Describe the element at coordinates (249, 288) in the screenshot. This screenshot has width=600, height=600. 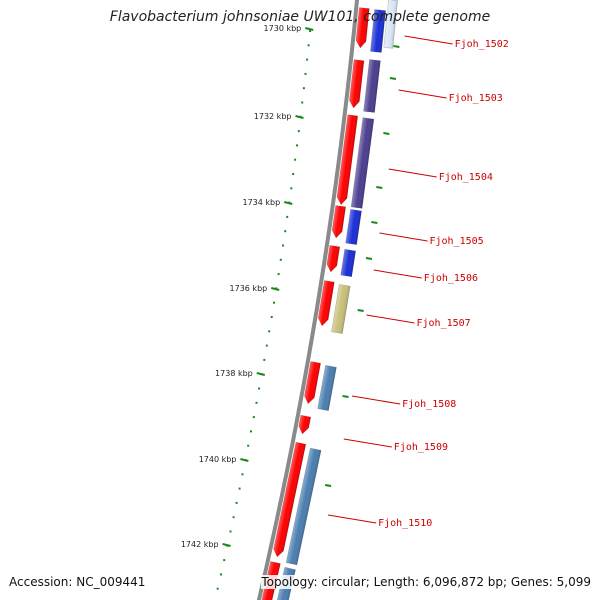
I see `ruler-tick-label: 1736 kbp` at that location.